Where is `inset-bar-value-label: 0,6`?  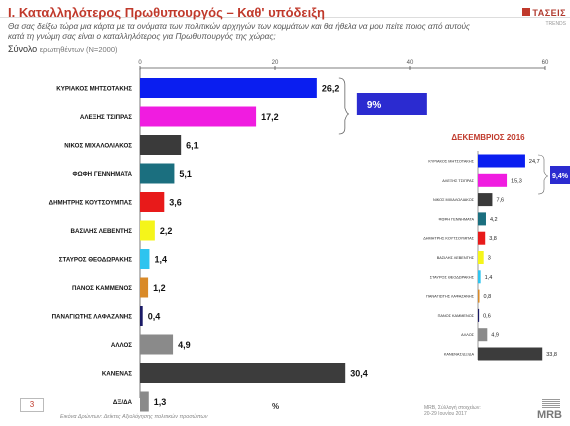
inset-bar-value-label: 0,6 is located at coordinates (487, 316).